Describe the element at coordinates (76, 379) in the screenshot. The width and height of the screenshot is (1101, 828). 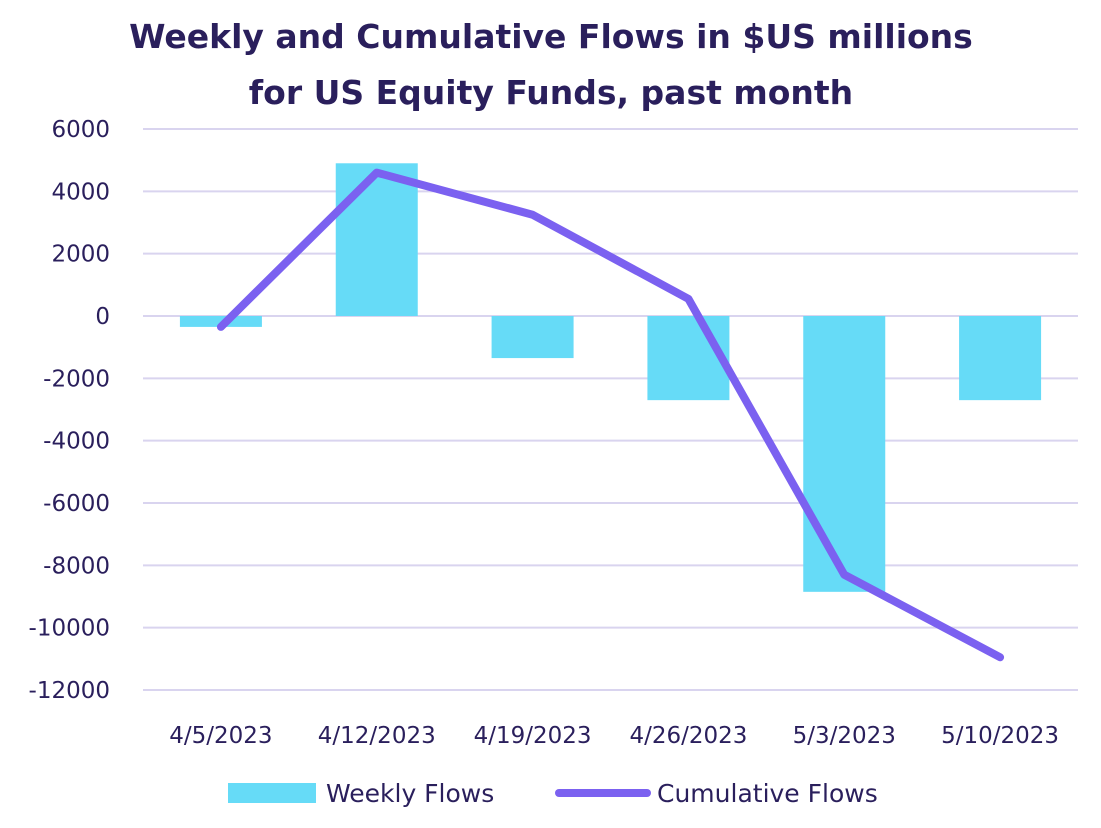
I see `y-tick-label: -2000` at that location.